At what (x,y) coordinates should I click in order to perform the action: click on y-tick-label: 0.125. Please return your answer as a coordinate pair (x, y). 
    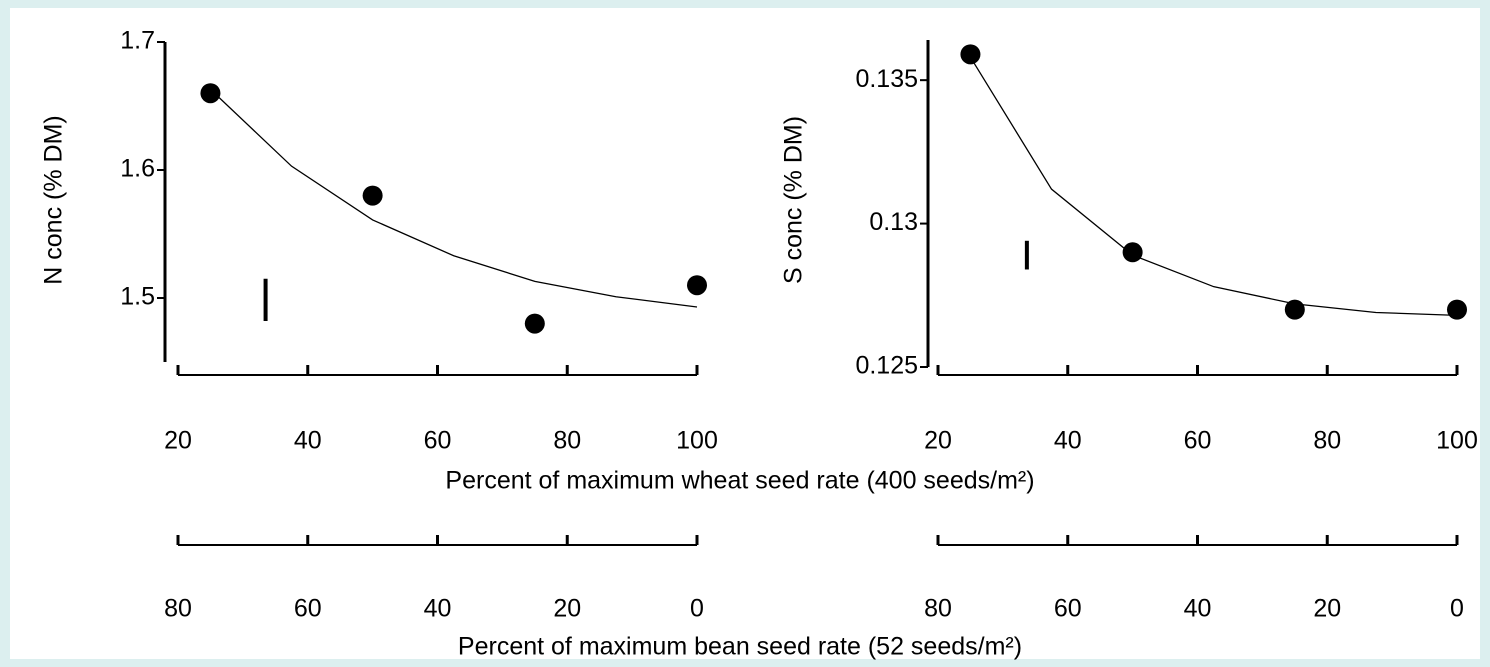
    Looking at the image, I should click on (886, 366).